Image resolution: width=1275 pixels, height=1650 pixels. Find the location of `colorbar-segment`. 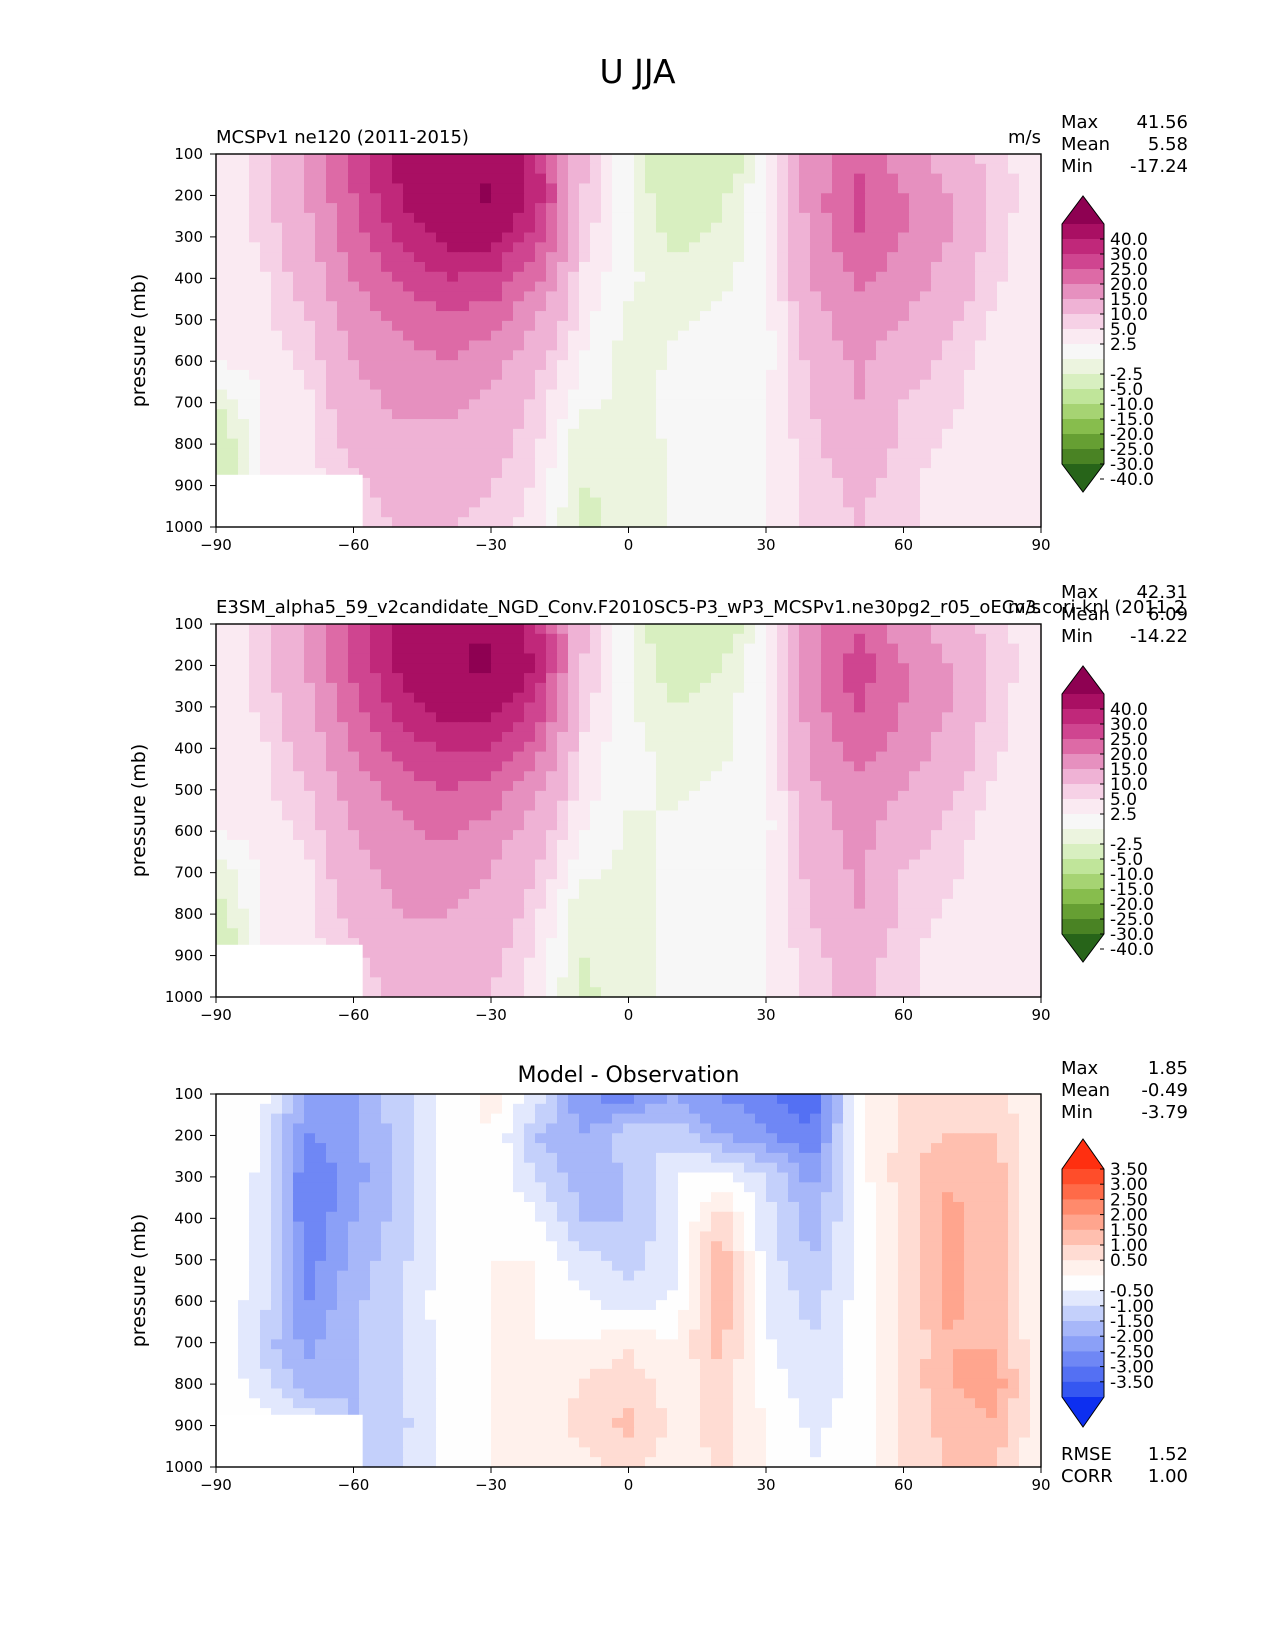

colorbar-segment is located at coordinates (1083, 412).